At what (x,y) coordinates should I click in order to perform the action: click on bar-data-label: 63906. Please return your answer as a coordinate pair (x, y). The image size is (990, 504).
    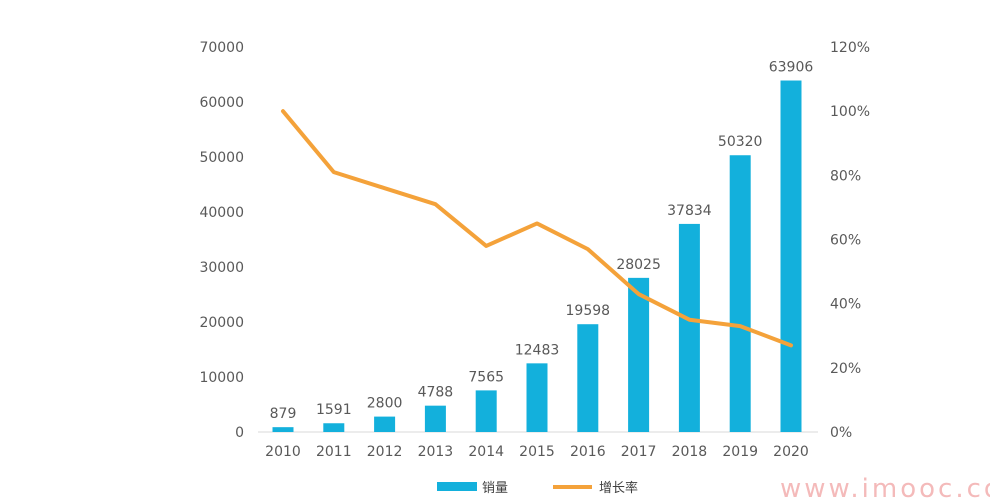
    Looking at the image, I should click on (791, 68).